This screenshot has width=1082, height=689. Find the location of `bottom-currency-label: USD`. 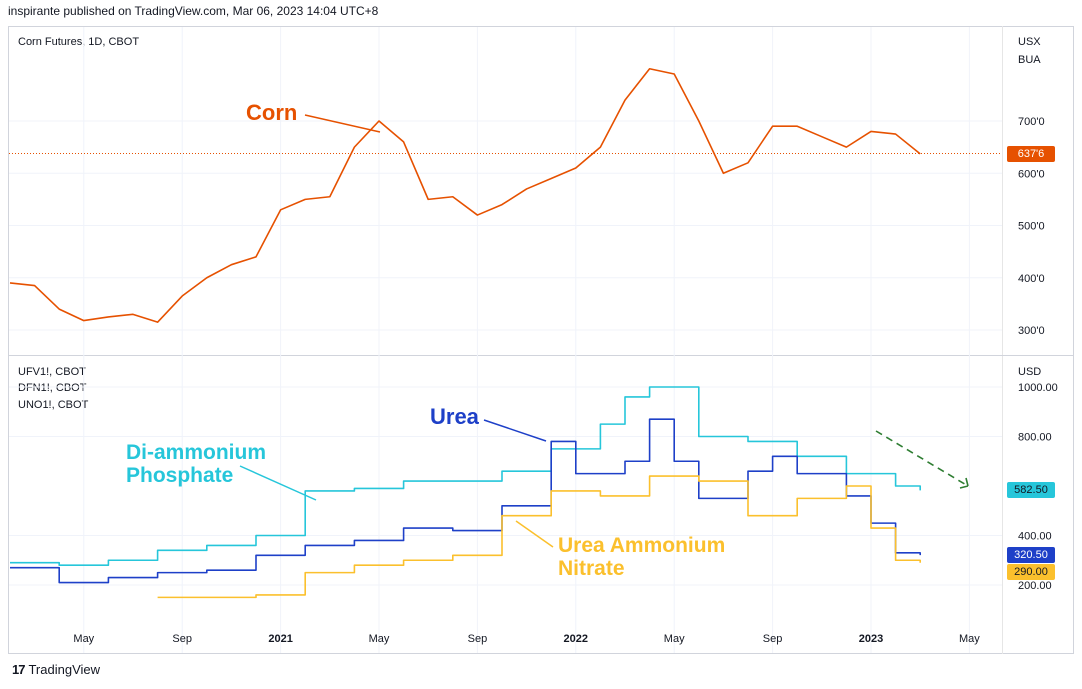

bottom-currency-label: USD is located at coordinates (1030, 372).